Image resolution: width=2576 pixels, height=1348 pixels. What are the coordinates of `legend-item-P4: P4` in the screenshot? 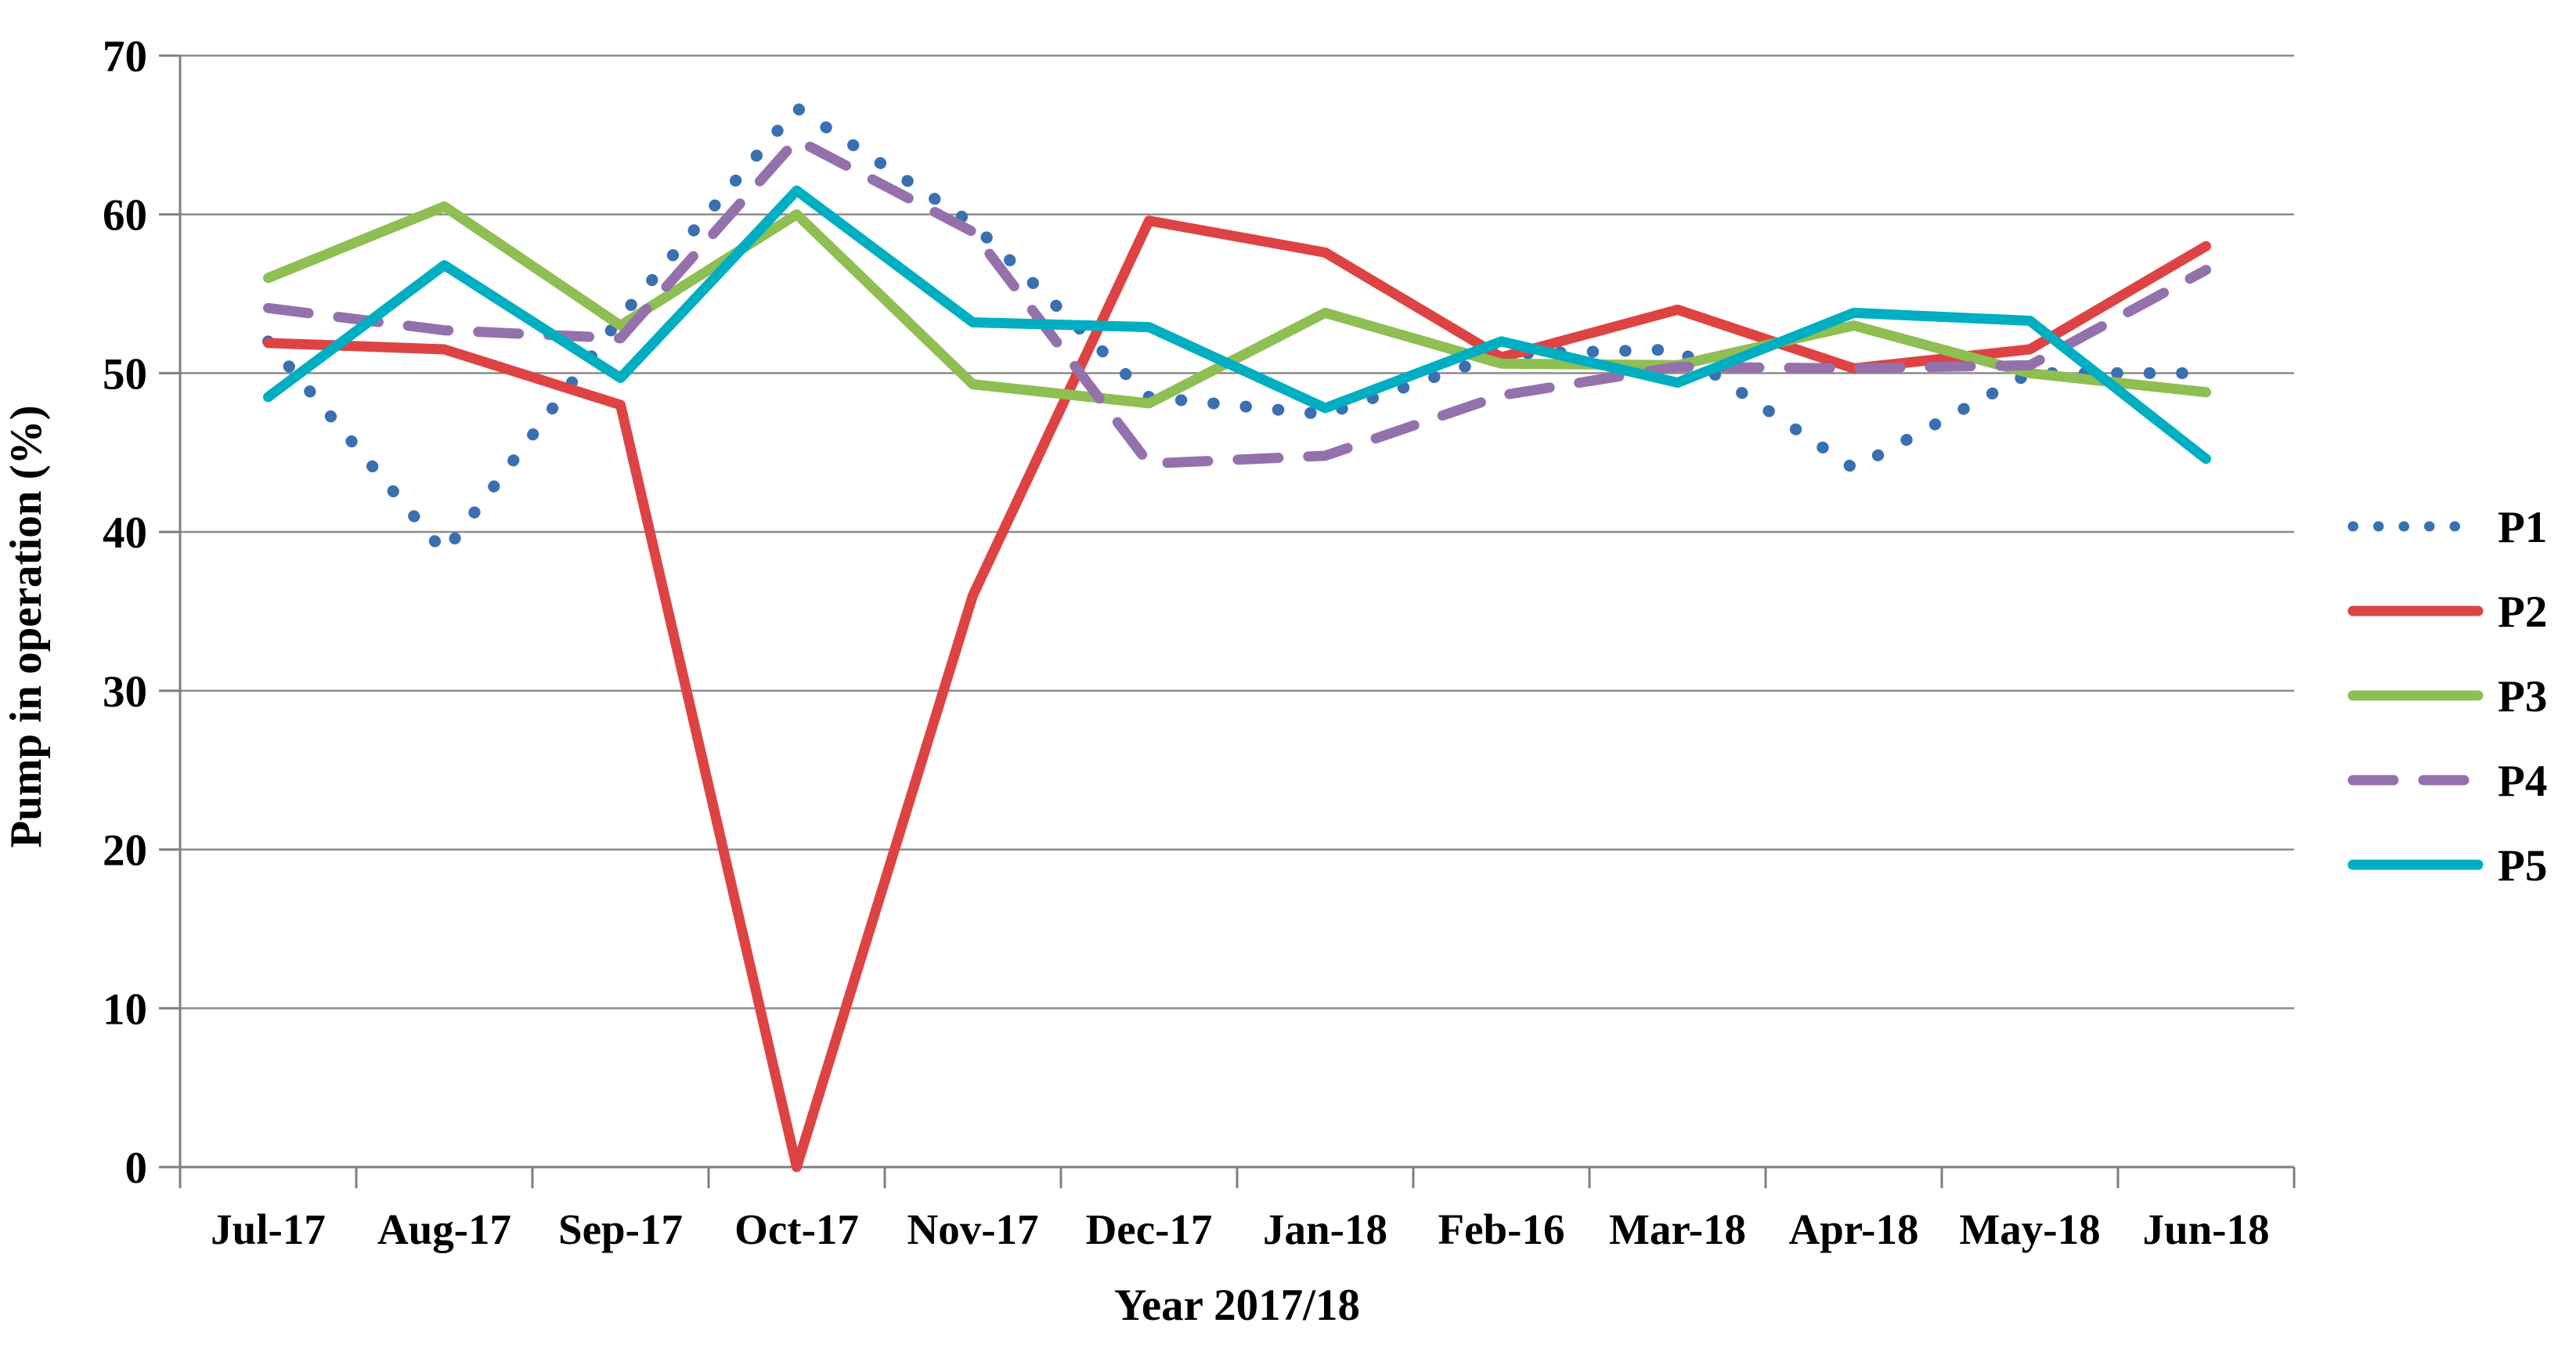 It's located at (2447, 781).